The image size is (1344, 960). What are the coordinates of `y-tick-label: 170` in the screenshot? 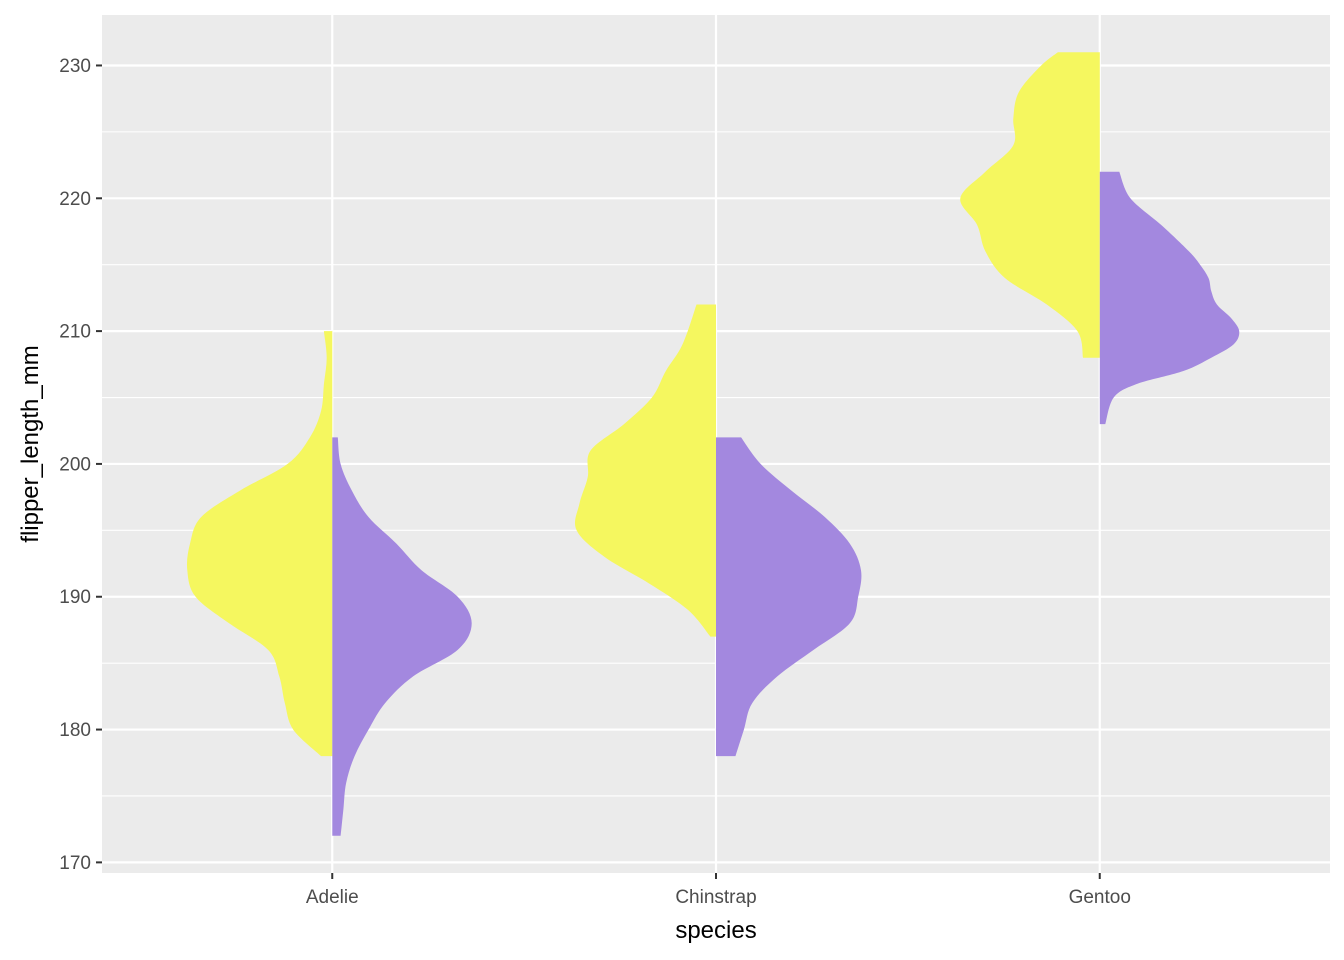 It's located at (75, 863).